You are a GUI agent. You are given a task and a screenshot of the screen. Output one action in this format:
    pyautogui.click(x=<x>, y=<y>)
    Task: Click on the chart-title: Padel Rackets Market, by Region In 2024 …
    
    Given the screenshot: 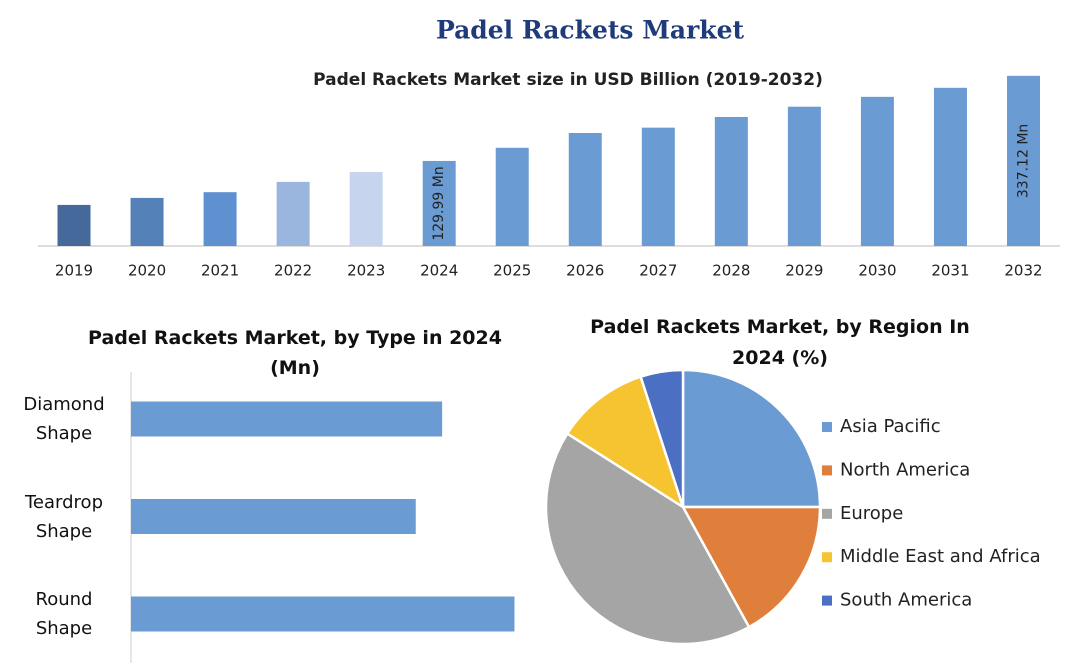 What is the action you would take?
    pyautogui.click(x=780, y=342)
    